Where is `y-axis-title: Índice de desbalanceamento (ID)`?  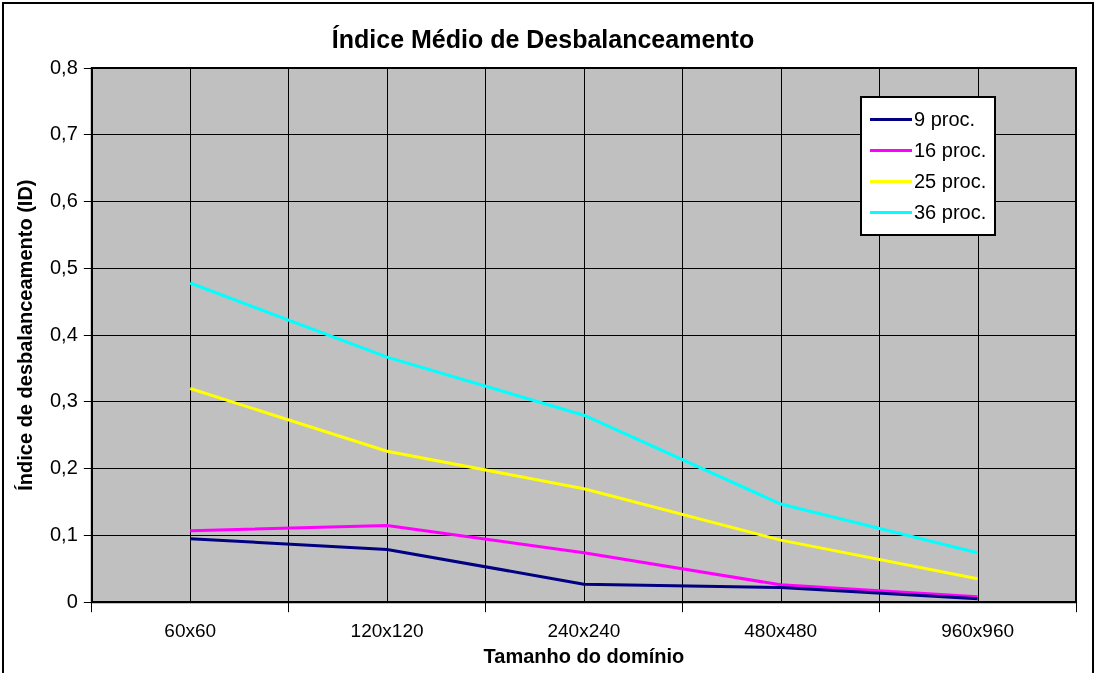
y-axis-title: Índice de desbalanceamento (ID) is located at coordinates (24, 335).